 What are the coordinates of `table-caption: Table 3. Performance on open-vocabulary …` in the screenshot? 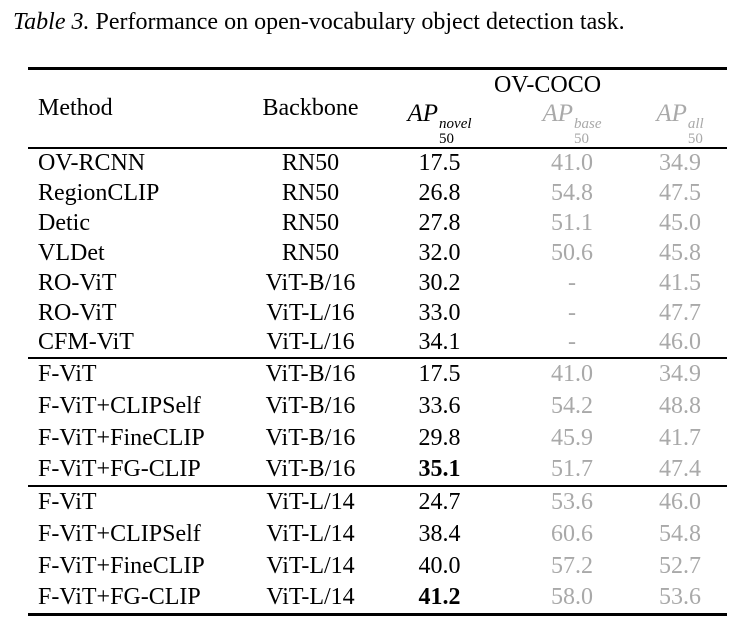 It's located at (375, 22).